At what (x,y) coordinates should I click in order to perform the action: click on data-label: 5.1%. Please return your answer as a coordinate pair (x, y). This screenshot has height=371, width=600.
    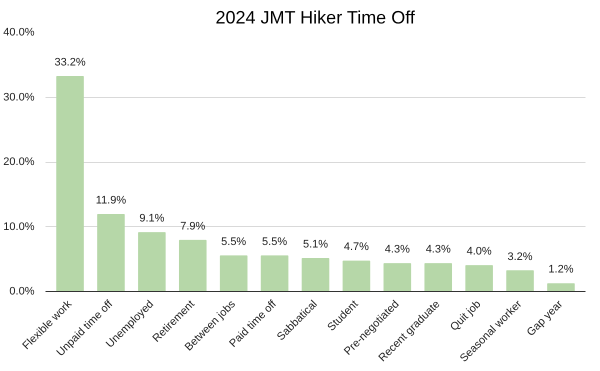
    Looking at the image, I should click on (315, 244).